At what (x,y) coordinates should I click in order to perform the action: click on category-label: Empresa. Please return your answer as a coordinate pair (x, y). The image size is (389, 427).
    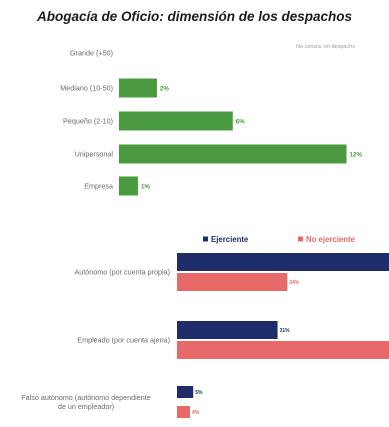
    Looking at the image, I should click on (98, 186).